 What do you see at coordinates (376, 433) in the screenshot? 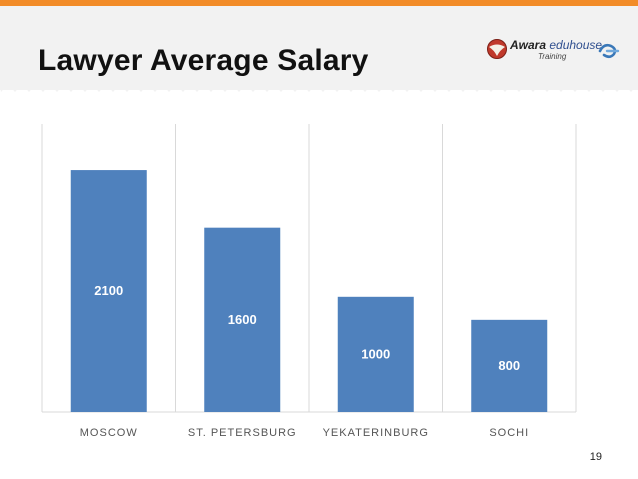
I see `x-tick-label: YEKATERINBURG` at bounding box center [376, 433].